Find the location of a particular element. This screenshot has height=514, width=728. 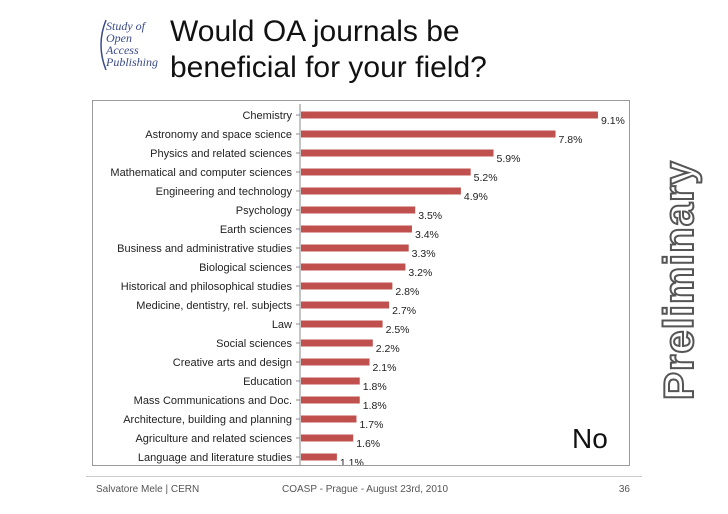

category-label: Biological sciences is located at coordinates (245, 268).